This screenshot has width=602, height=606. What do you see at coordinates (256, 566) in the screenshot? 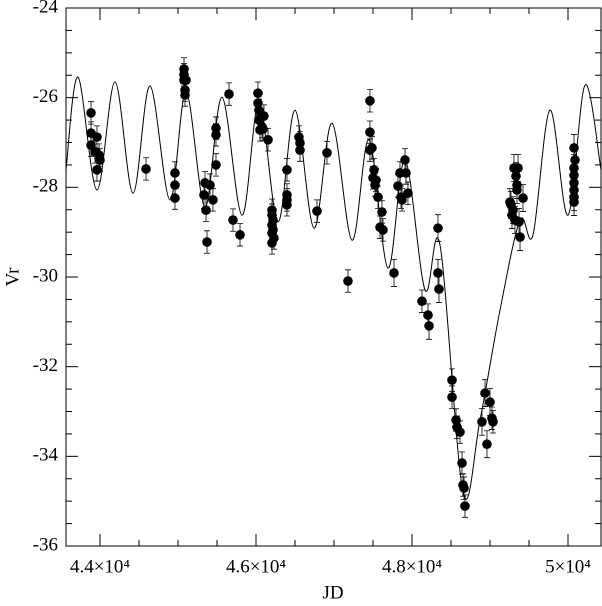
I see `x-tick-label: 4.6×10⁴` at bounding box center [256, 566].